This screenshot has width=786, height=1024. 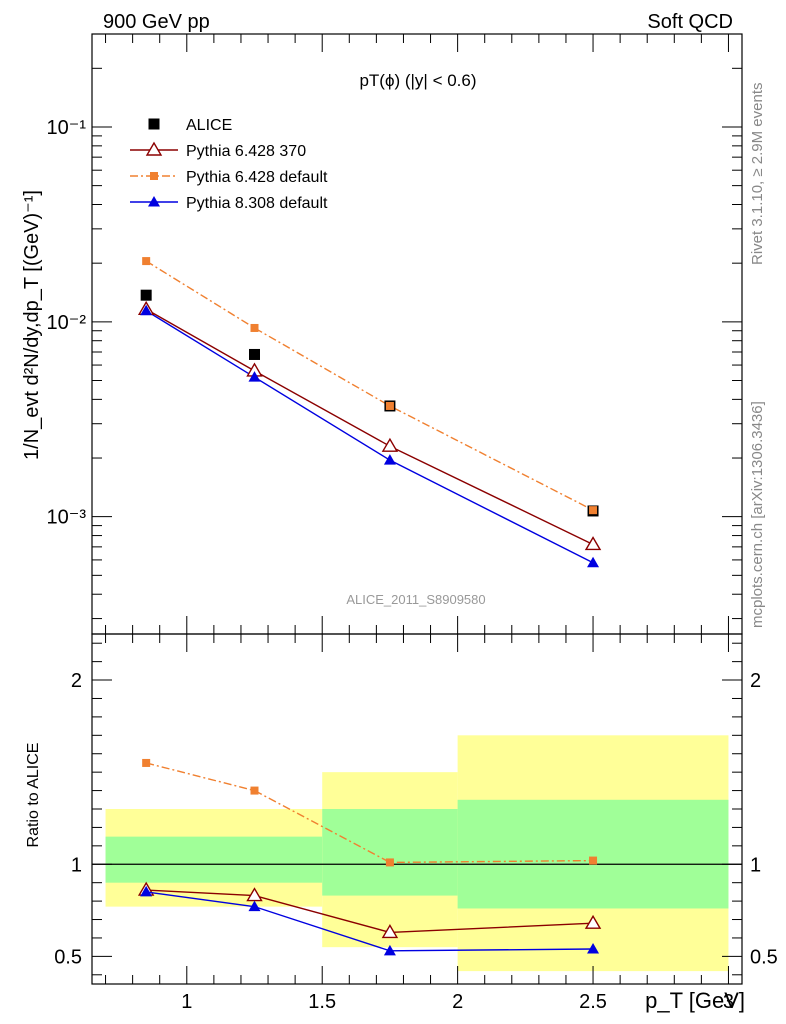 What do you see at coordinates (415, 599) in the screenshot?
I see `analysis-watermark: ALICE_2011_S8909580` at bounding box center [415, 599].